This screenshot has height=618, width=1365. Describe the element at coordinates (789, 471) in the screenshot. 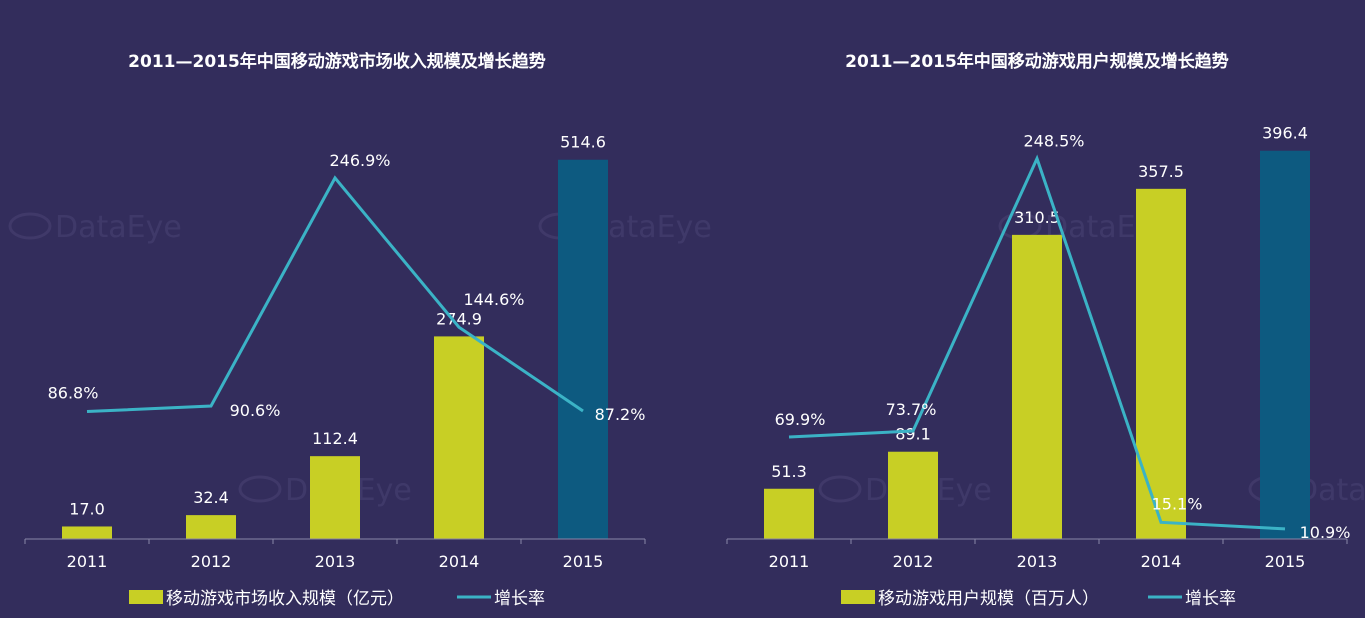

I see `bar-value-label: 51.3` at that location.